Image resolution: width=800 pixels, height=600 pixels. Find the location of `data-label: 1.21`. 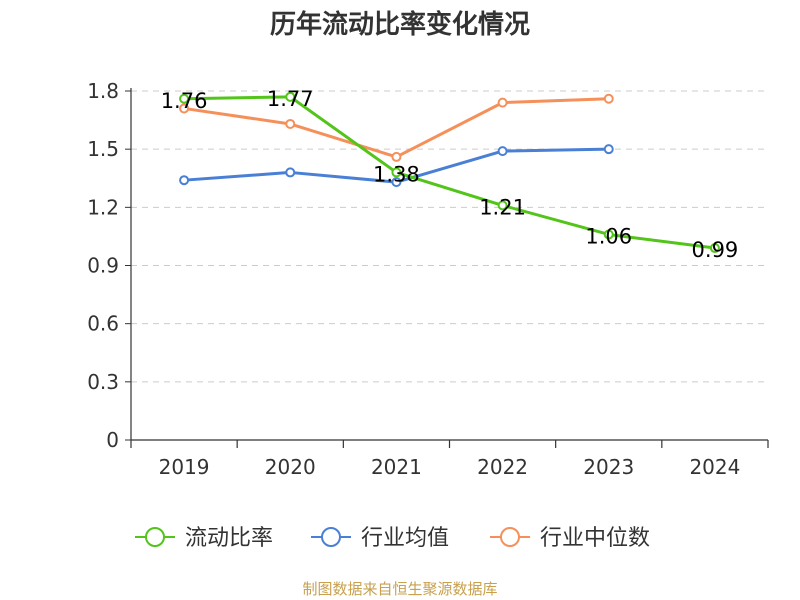

data-label: 1.21 is located at coordinates (502, 207).